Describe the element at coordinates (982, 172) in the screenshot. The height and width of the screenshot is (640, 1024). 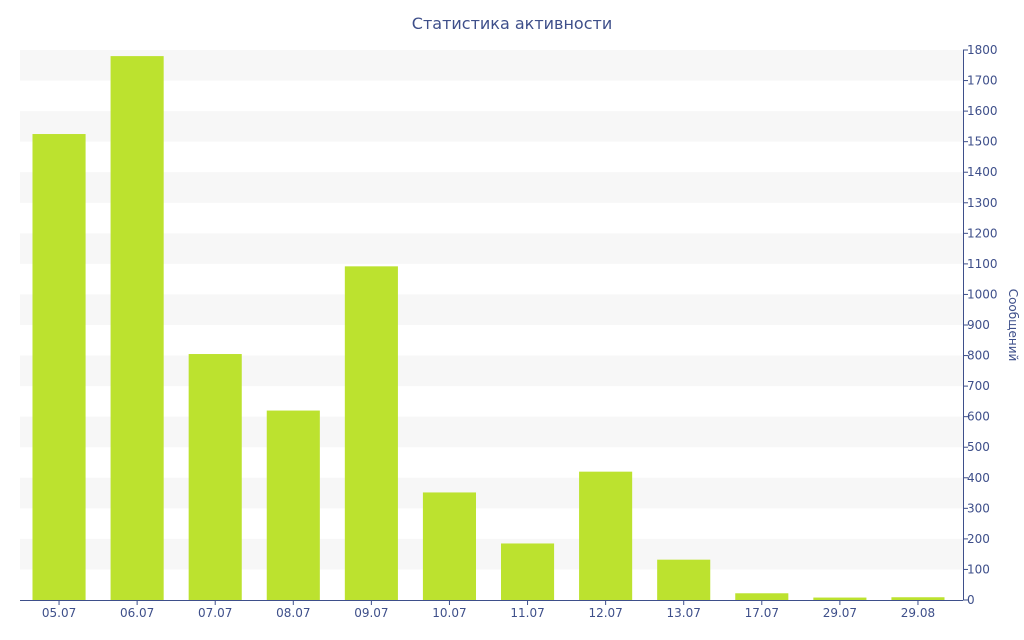
I see `y-tick-label: 1400` at that location.